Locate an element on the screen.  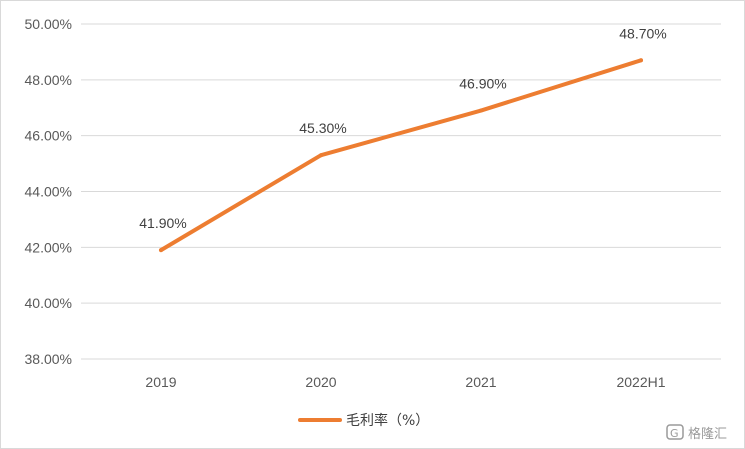
legend: 毛利率（%） is located at coordinates (363, 420).